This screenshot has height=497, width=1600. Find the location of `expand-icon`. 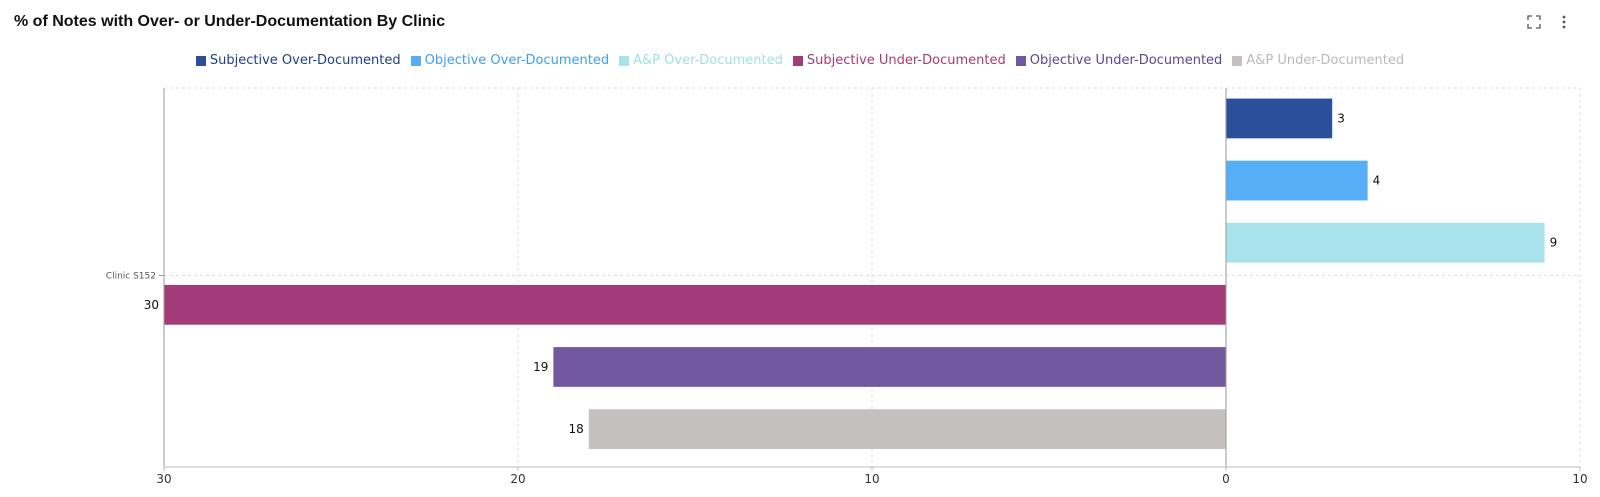

expand-icon is located at coordinates (1534, 22).